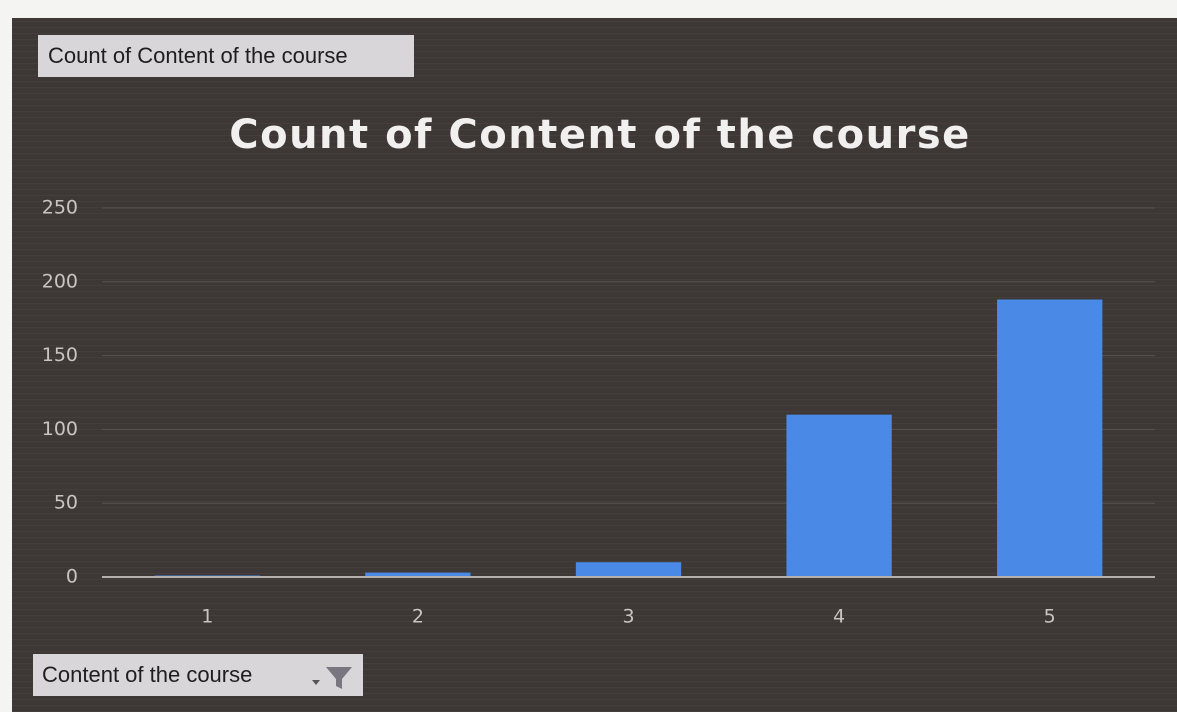 This screenshot has width=1177, height=712. What do you see at coordinates (66, 503) in the screenshot?
I see `y-tick-label: 50` at bounding box center [66, 503].